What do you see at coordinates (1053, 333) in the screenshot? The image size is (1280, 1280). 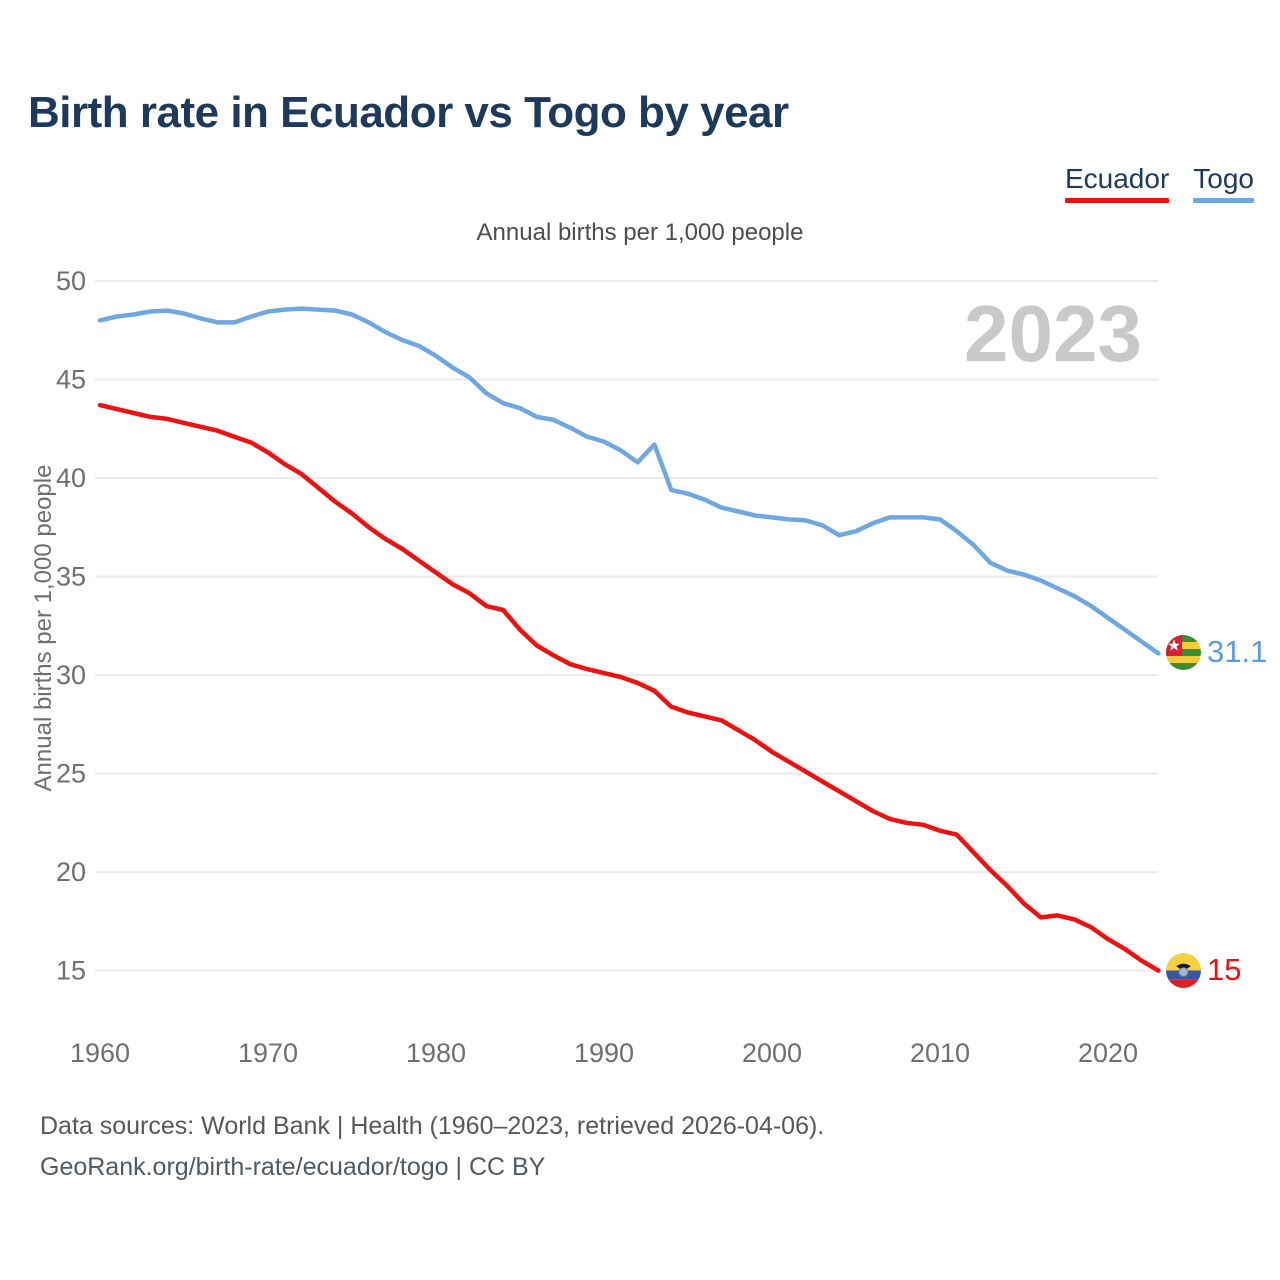 I see `watermark-year: 2023` at bounding box center [1053, 333].